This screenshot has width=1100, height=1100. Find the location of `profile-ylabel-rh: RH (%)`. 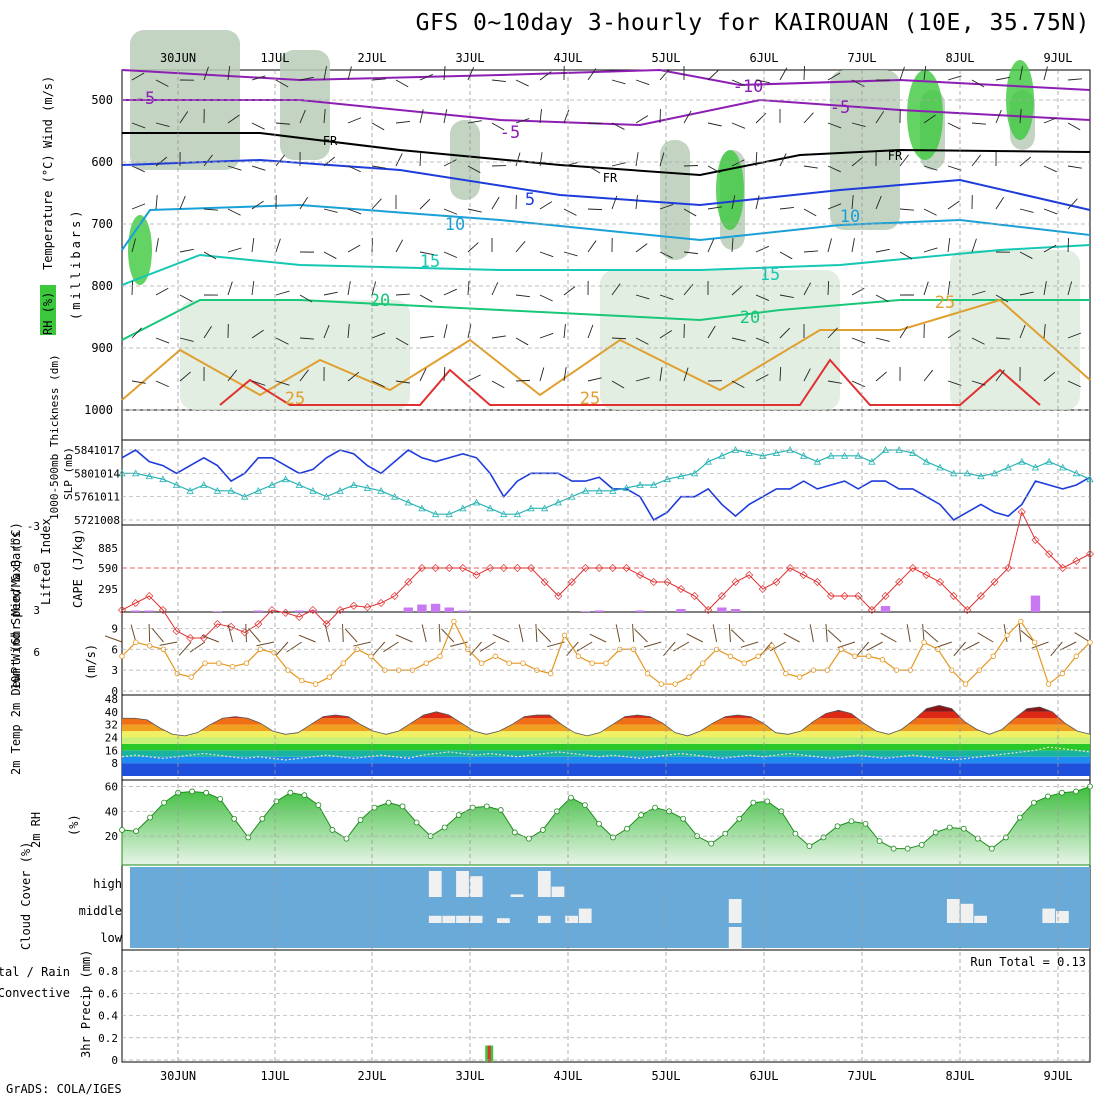

profile-ylabel-rh: RH (%) is located at coordinates (48, 313).